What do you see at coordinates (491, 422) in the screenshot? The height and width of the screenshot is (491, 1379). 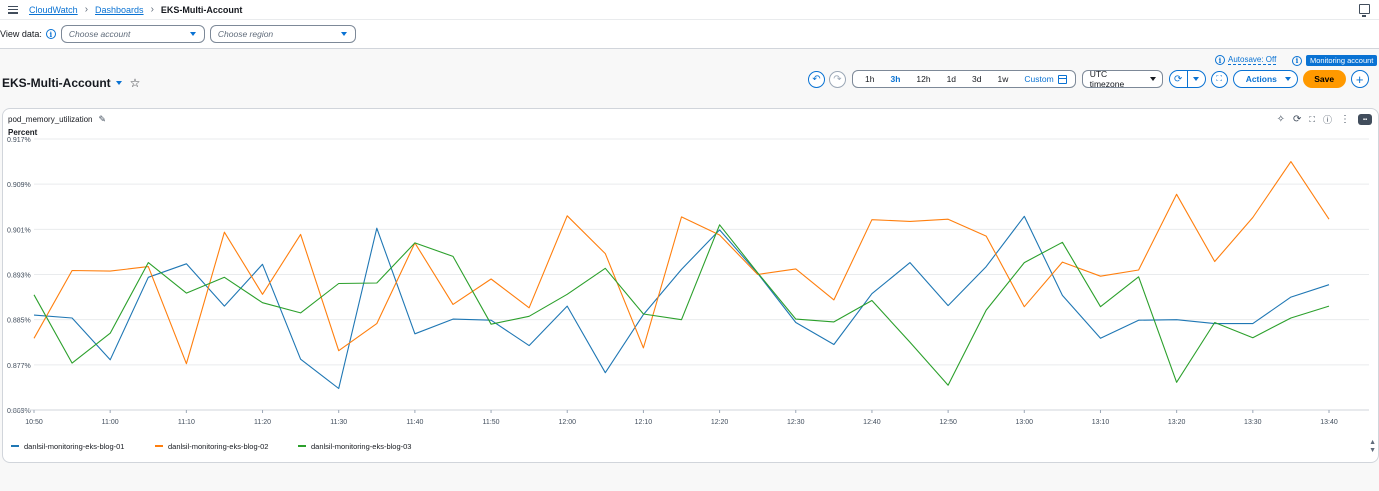 I see `x-tick-label: 11:50` at bounding box center [491, 422].